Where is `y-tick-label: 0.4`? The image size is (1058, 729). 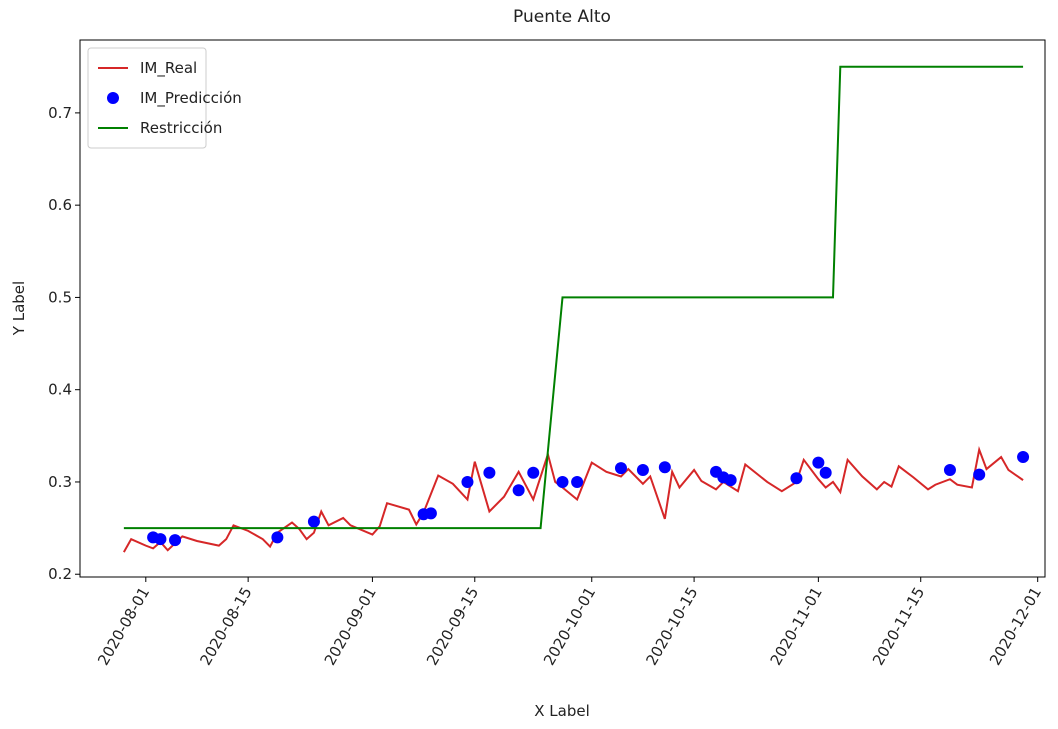
y-tick-label: 0.4 is located at coordinates (60, 390).